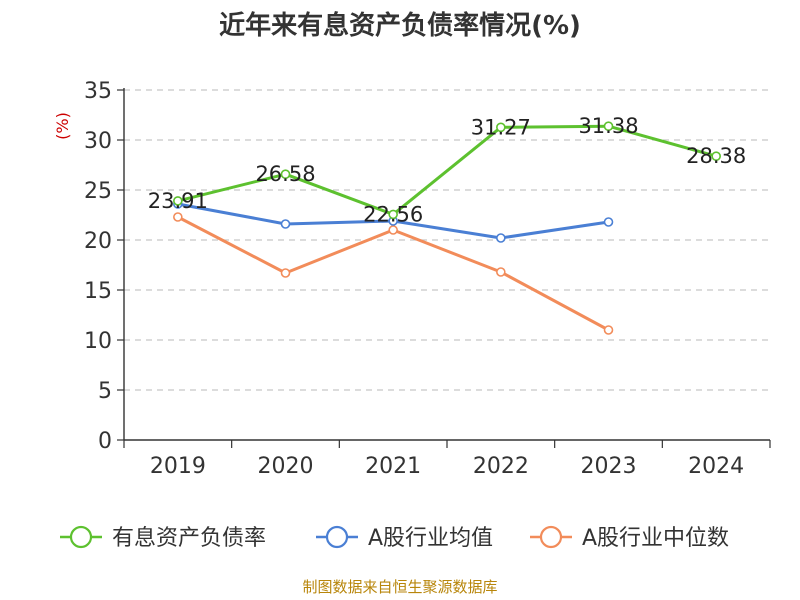 This screenshot has width=800, height=600. What do you see at coordinates (609, 466) in the screenshot?
I see `x-tick-label: 2023` at bounding box center [609, 466].